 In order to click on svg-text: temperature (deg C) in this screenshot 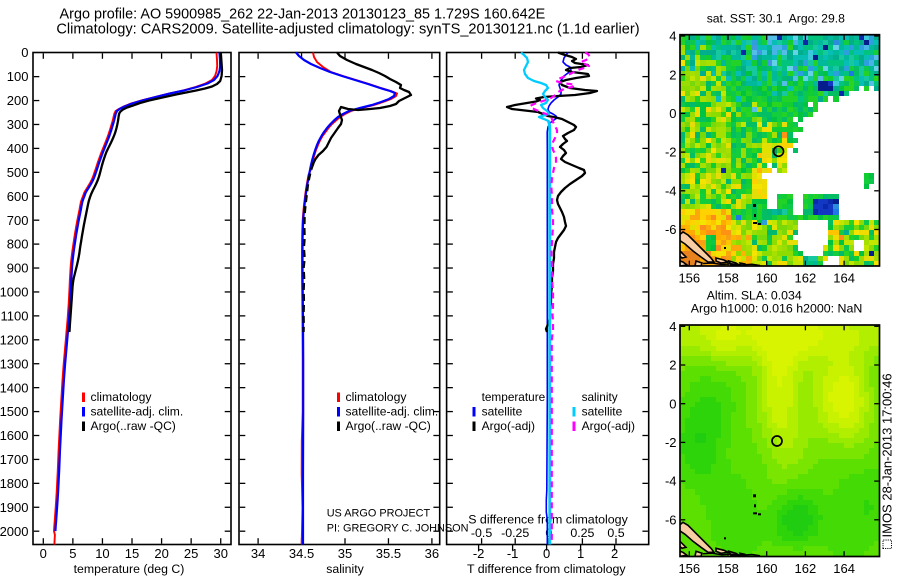, I will do `click(129, 569)`.